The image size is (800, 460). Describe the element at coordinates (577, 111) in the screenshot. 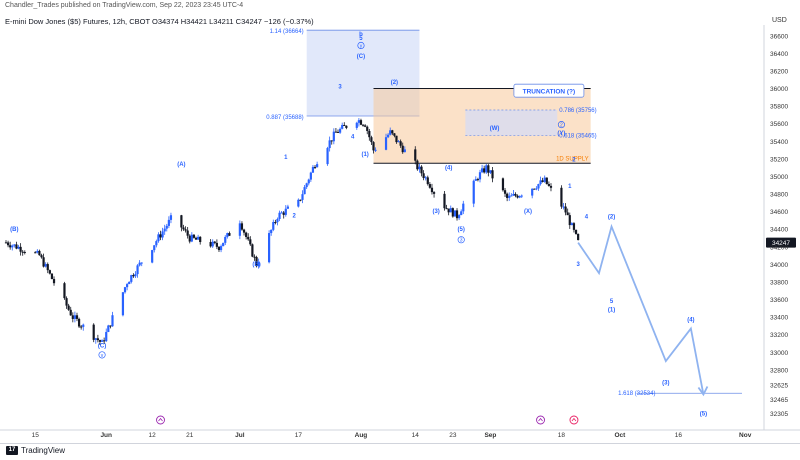

I see `truncation-top-label: 0.786 (35756)` at that location.